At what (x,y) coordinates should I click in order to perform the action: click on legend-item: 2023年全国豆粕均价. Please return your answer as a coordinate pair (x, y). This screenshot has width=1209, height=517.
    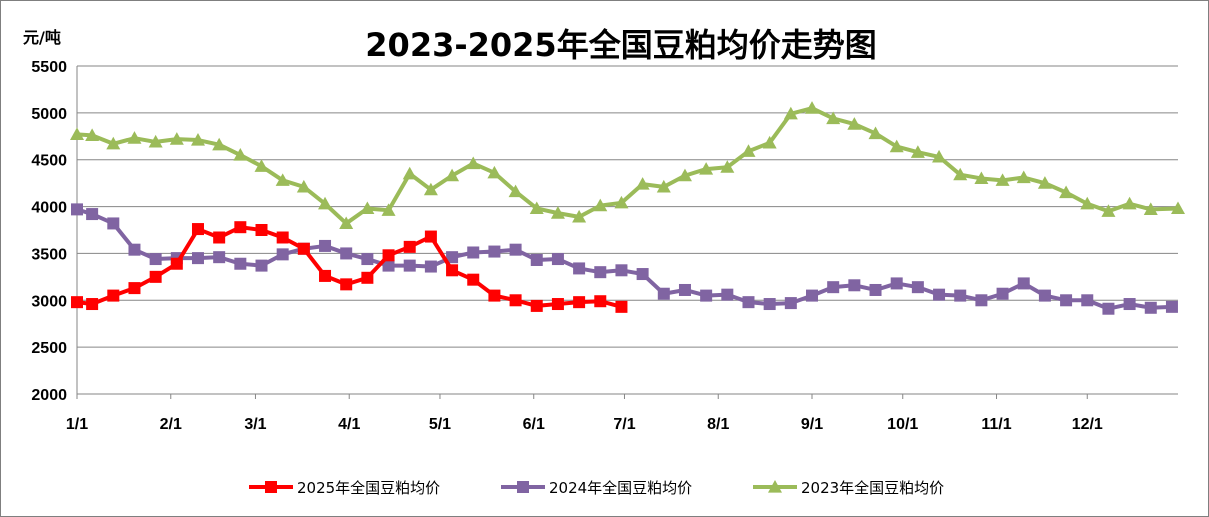
    Looking at the image, I should click on (848, 488).